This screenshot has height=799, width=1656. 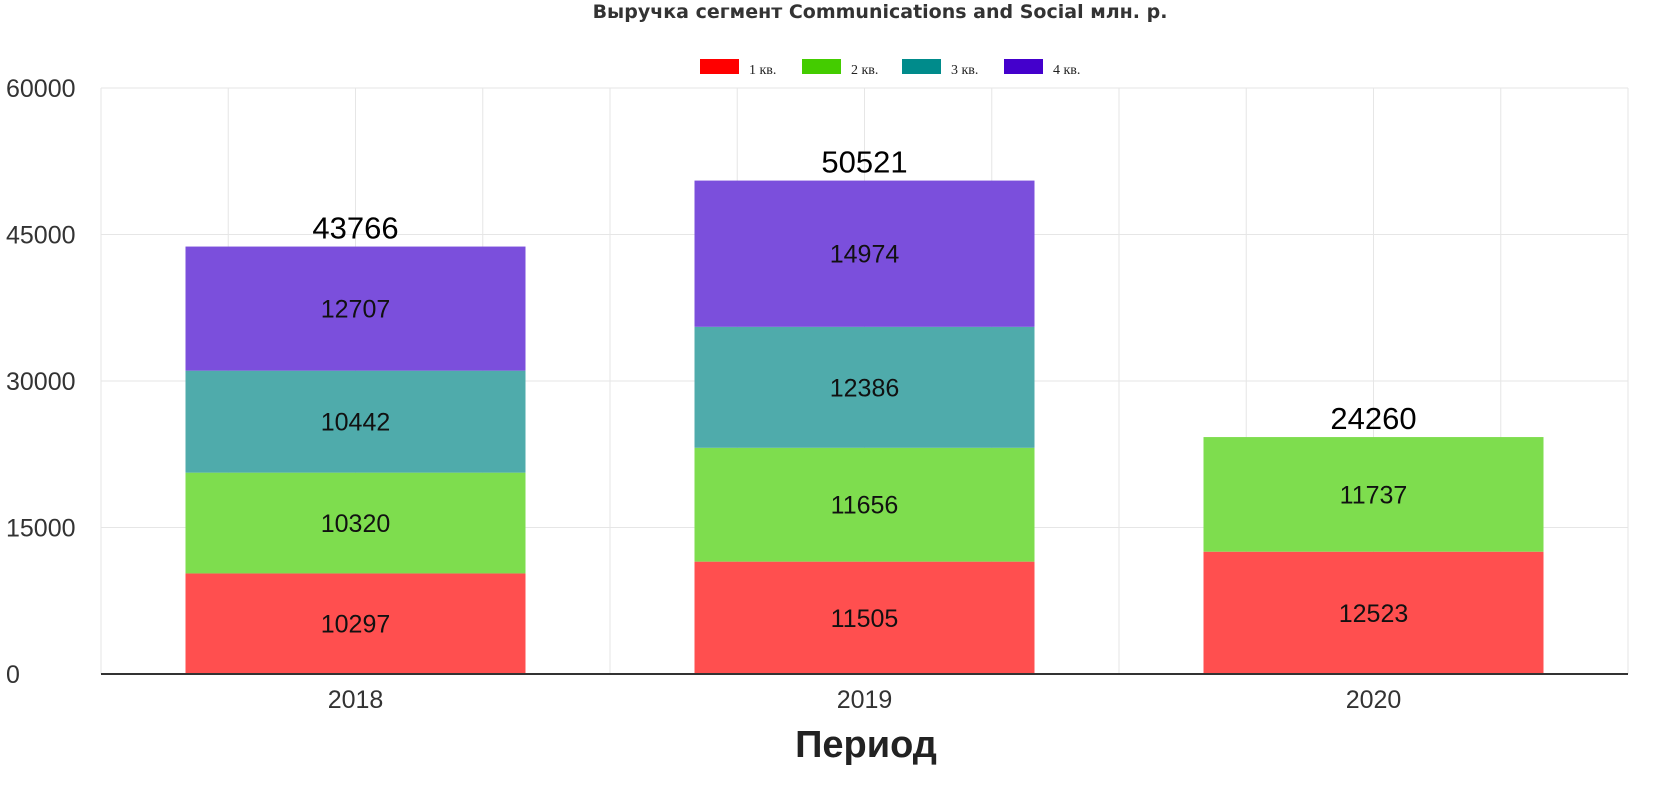 What do you see at coordinates (964, 70) in the screenshot?
I see `legend-label: 3 кв.` at bounding box center [964, 70].